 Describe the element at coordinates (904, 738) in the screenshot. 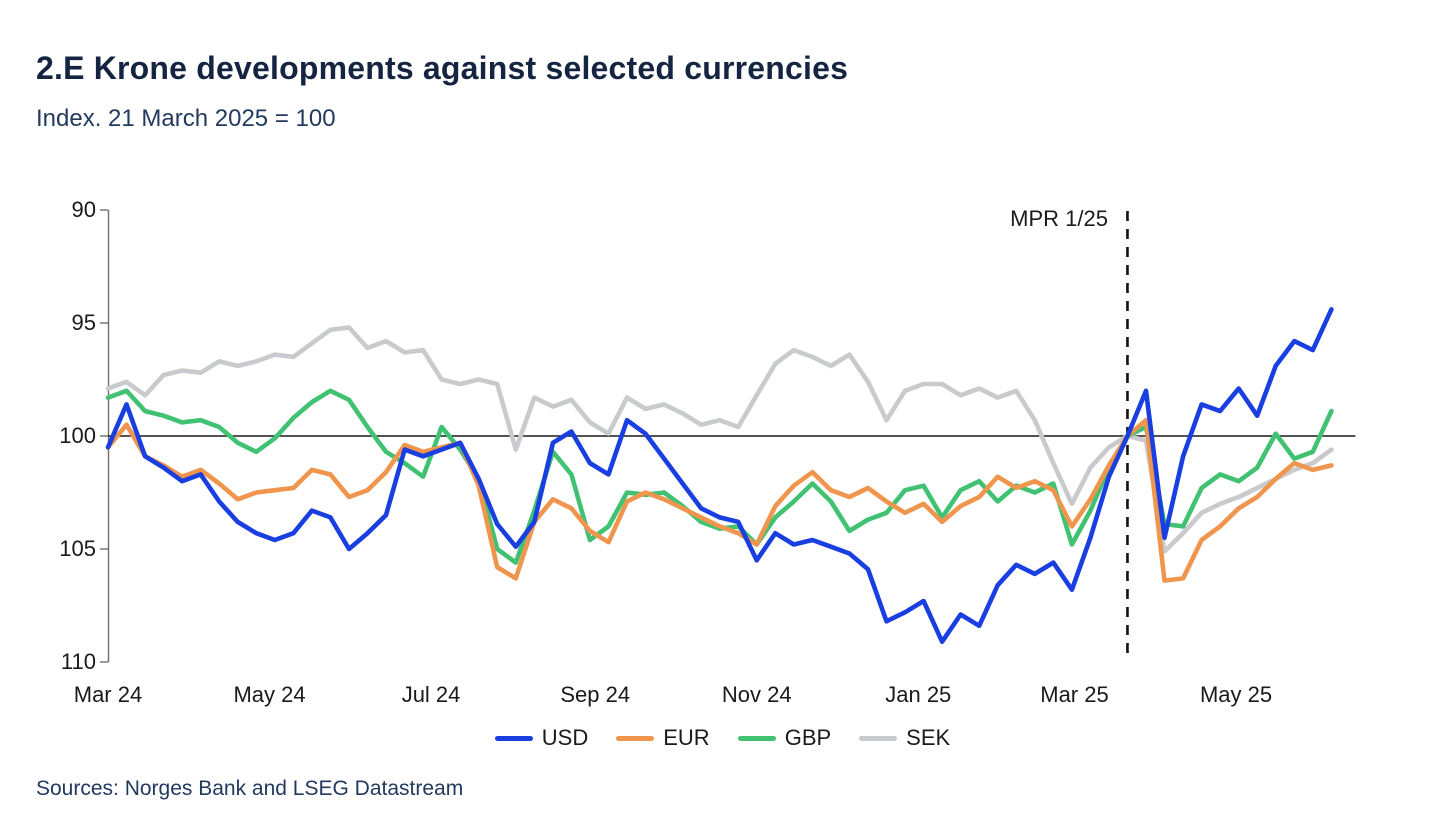

I see `legend-item-sek: SEK` at that location.